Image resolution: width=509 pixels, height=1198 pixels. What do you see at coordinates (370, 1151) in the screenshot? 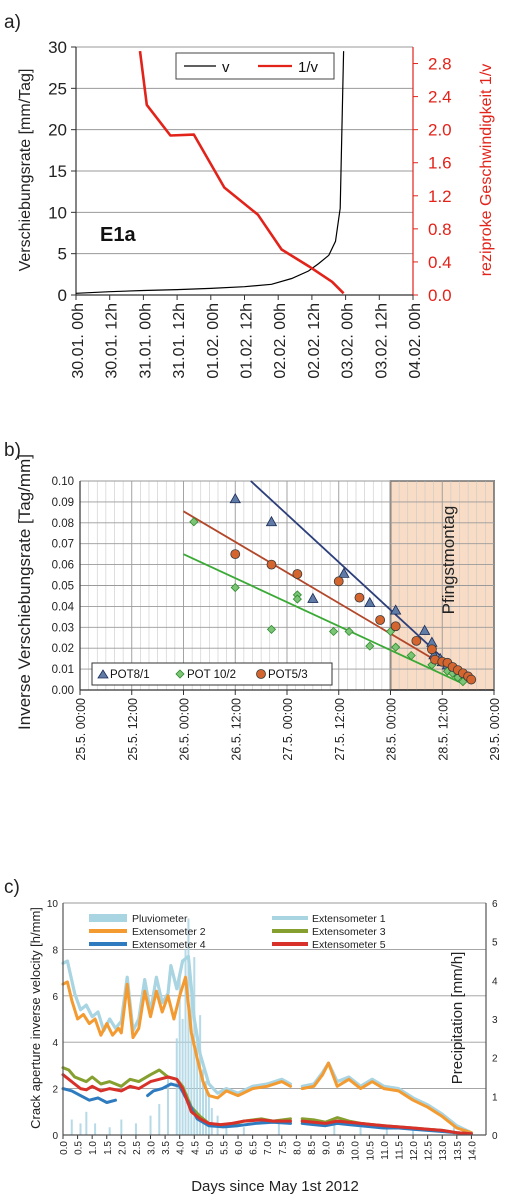
I see `tick-label-x: 10.5` at bounding box center [370, 1151].